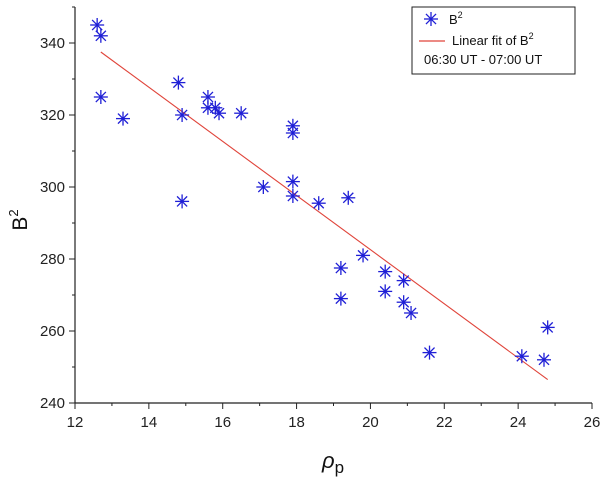 The height and width of the screenshot is (477, 600). What do you see at coordinates (13, 212) in the screenshot?
I see `y-axis-label-sup: 2` at bounding box center [13, 212].